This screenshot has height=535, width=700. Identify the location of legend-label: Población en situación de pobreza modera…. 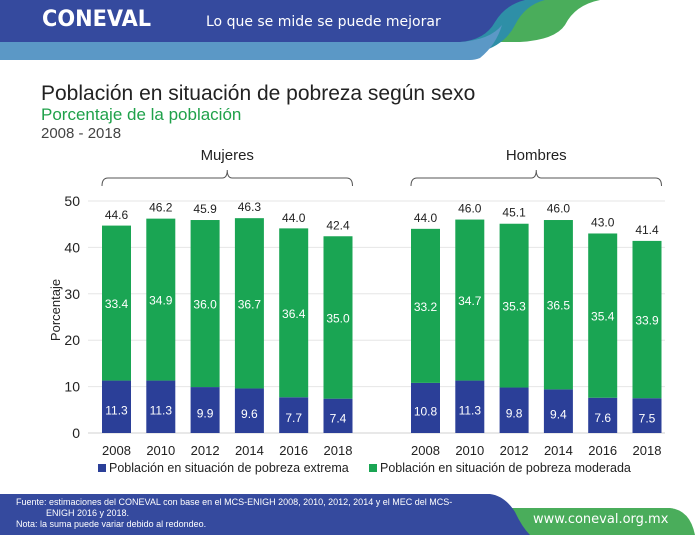
(505, 468).